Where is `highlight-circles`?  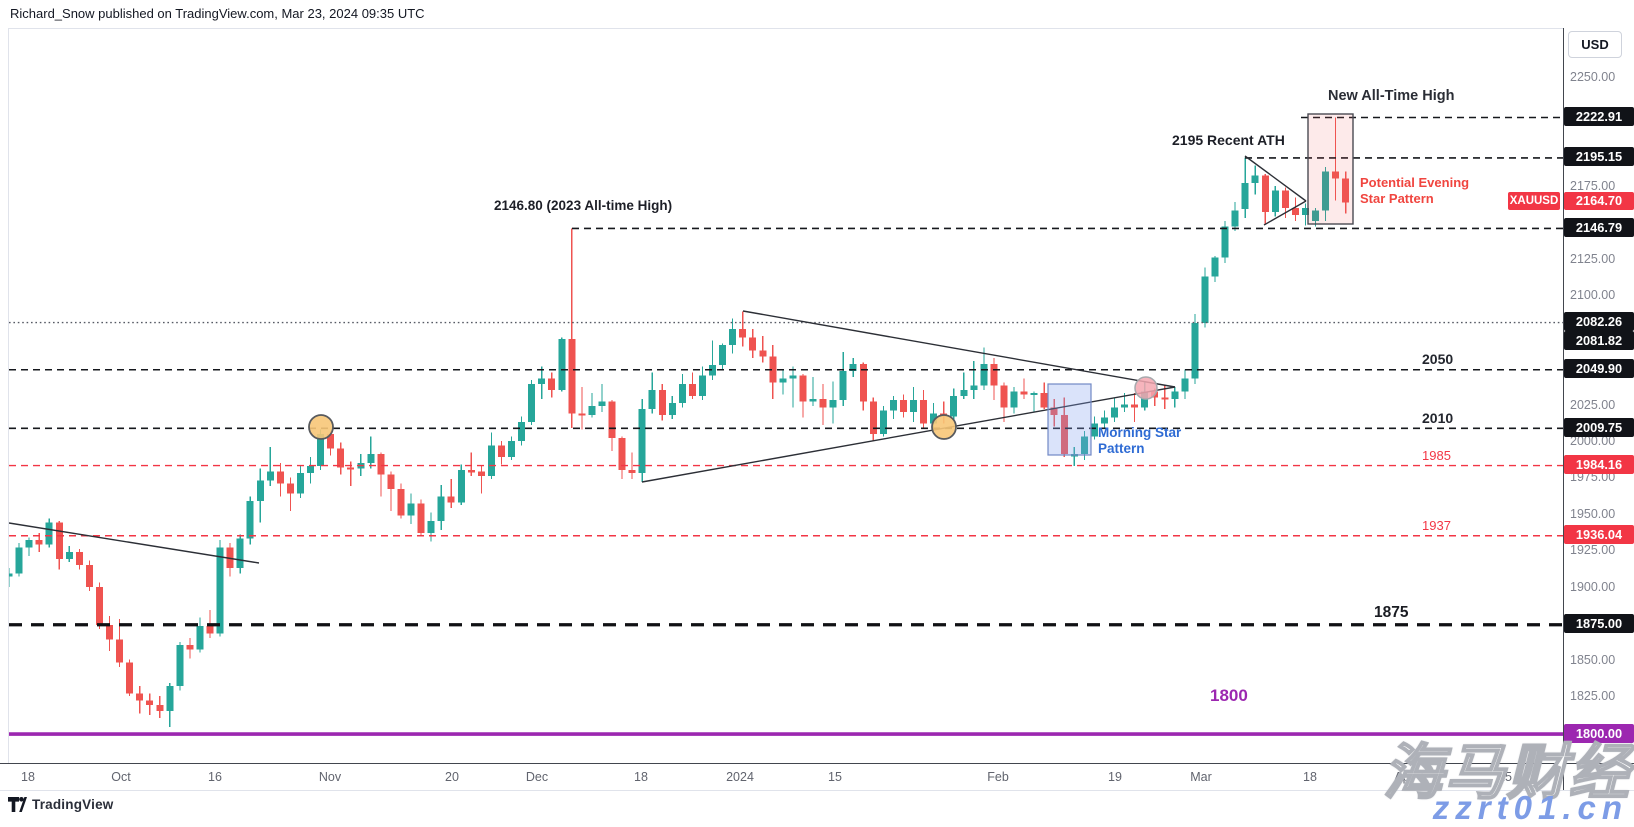
highlight-circles is located at coordinates (733, 408).